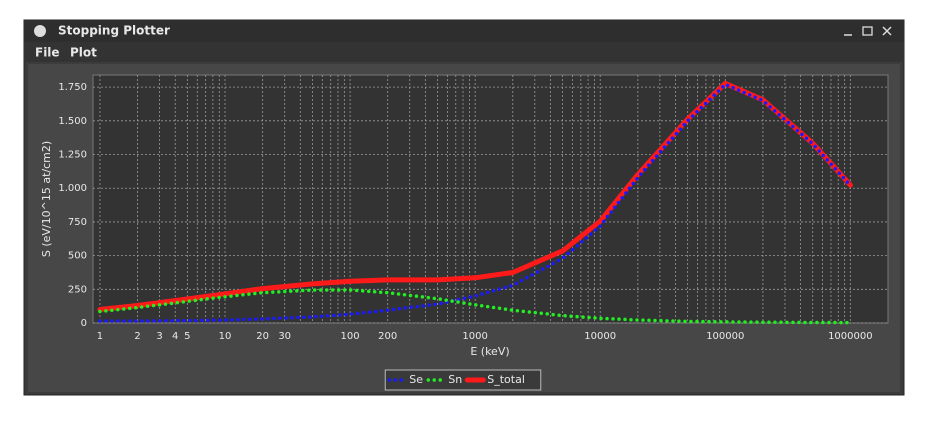 Image resolution: width=928 pixels, height=423 pixels. Describe the element at coordinates (387, 336) in the screenshot. I see `x-tick-label: 200` at that location.